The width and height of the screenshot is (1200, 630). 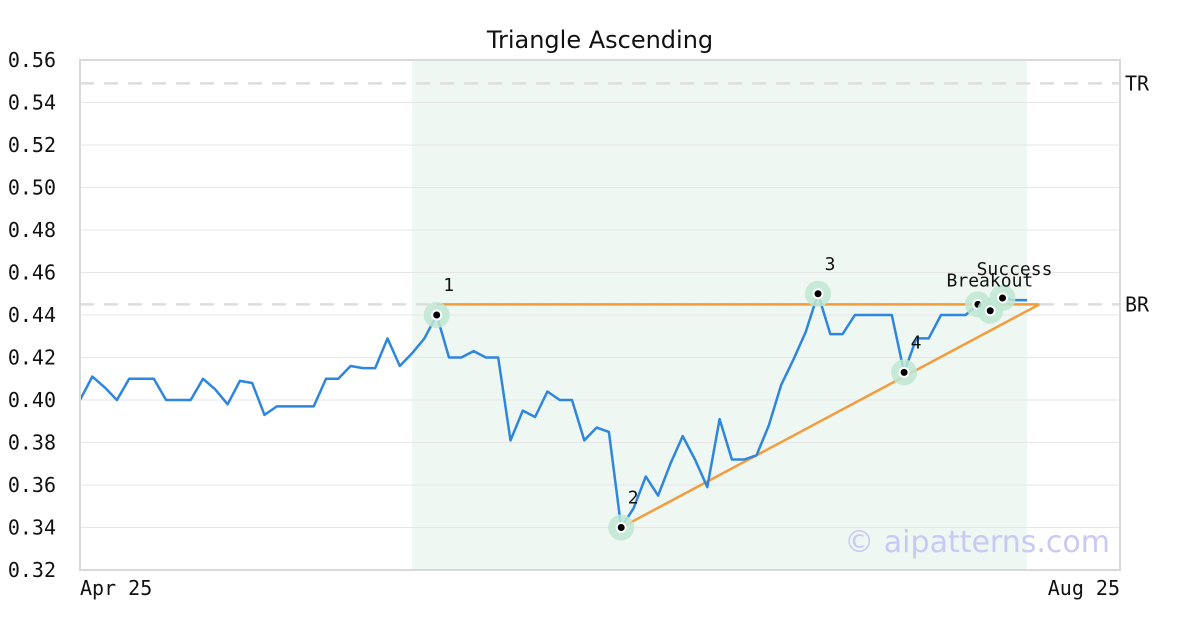 I want to click on y-tick-label: 0.46, so click(x=32, y=273).